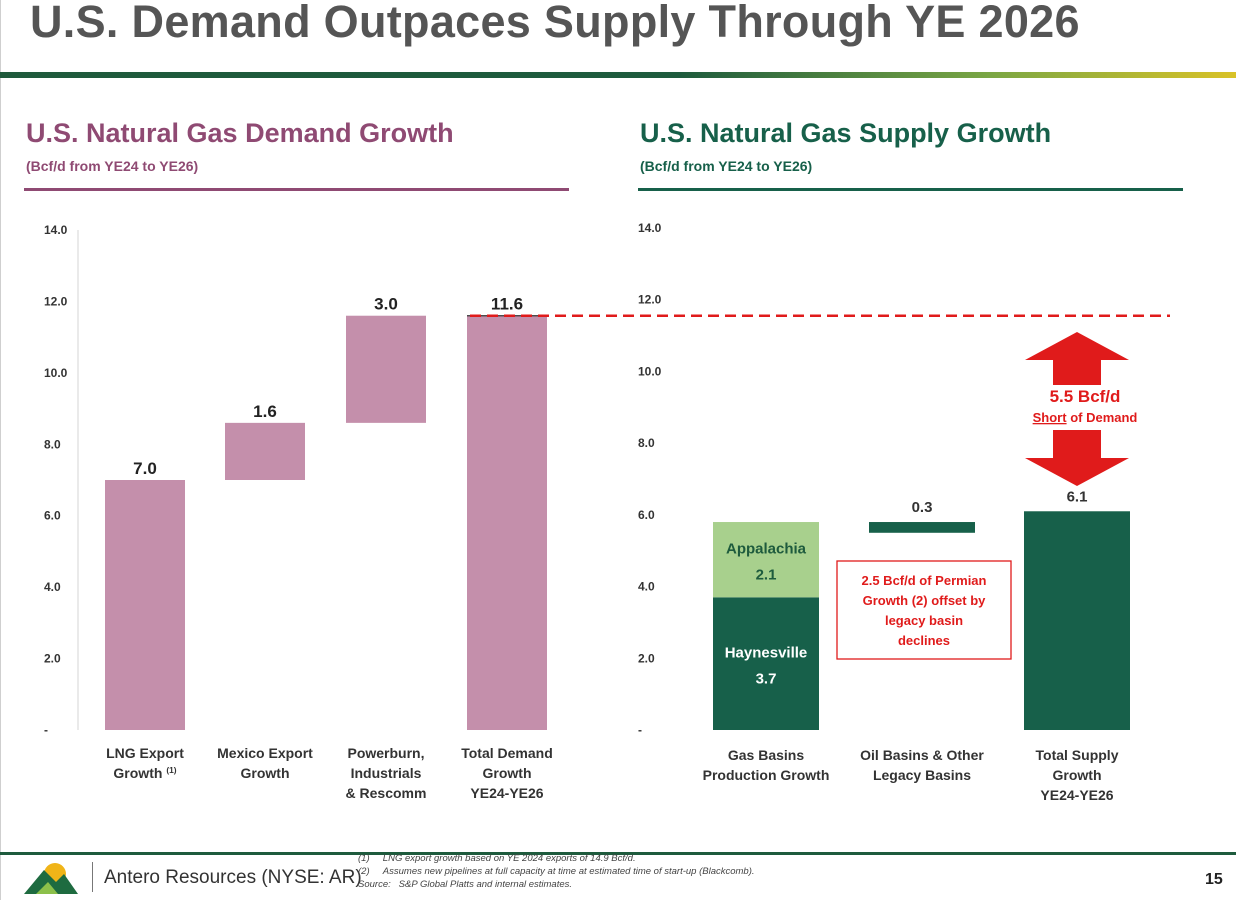 The image size is (1236, 900). I want to click on demand-chart-title: U.S. Natural Gas Demand Growth, so click(240, 133).